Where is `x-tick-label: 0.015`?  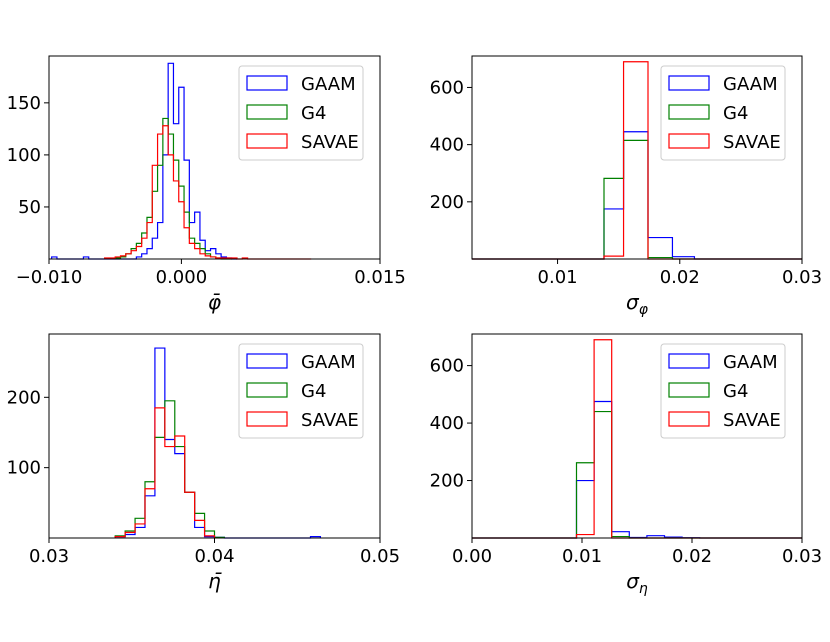
x-tick-label: 0.015 is located at coordinates (380, 277).